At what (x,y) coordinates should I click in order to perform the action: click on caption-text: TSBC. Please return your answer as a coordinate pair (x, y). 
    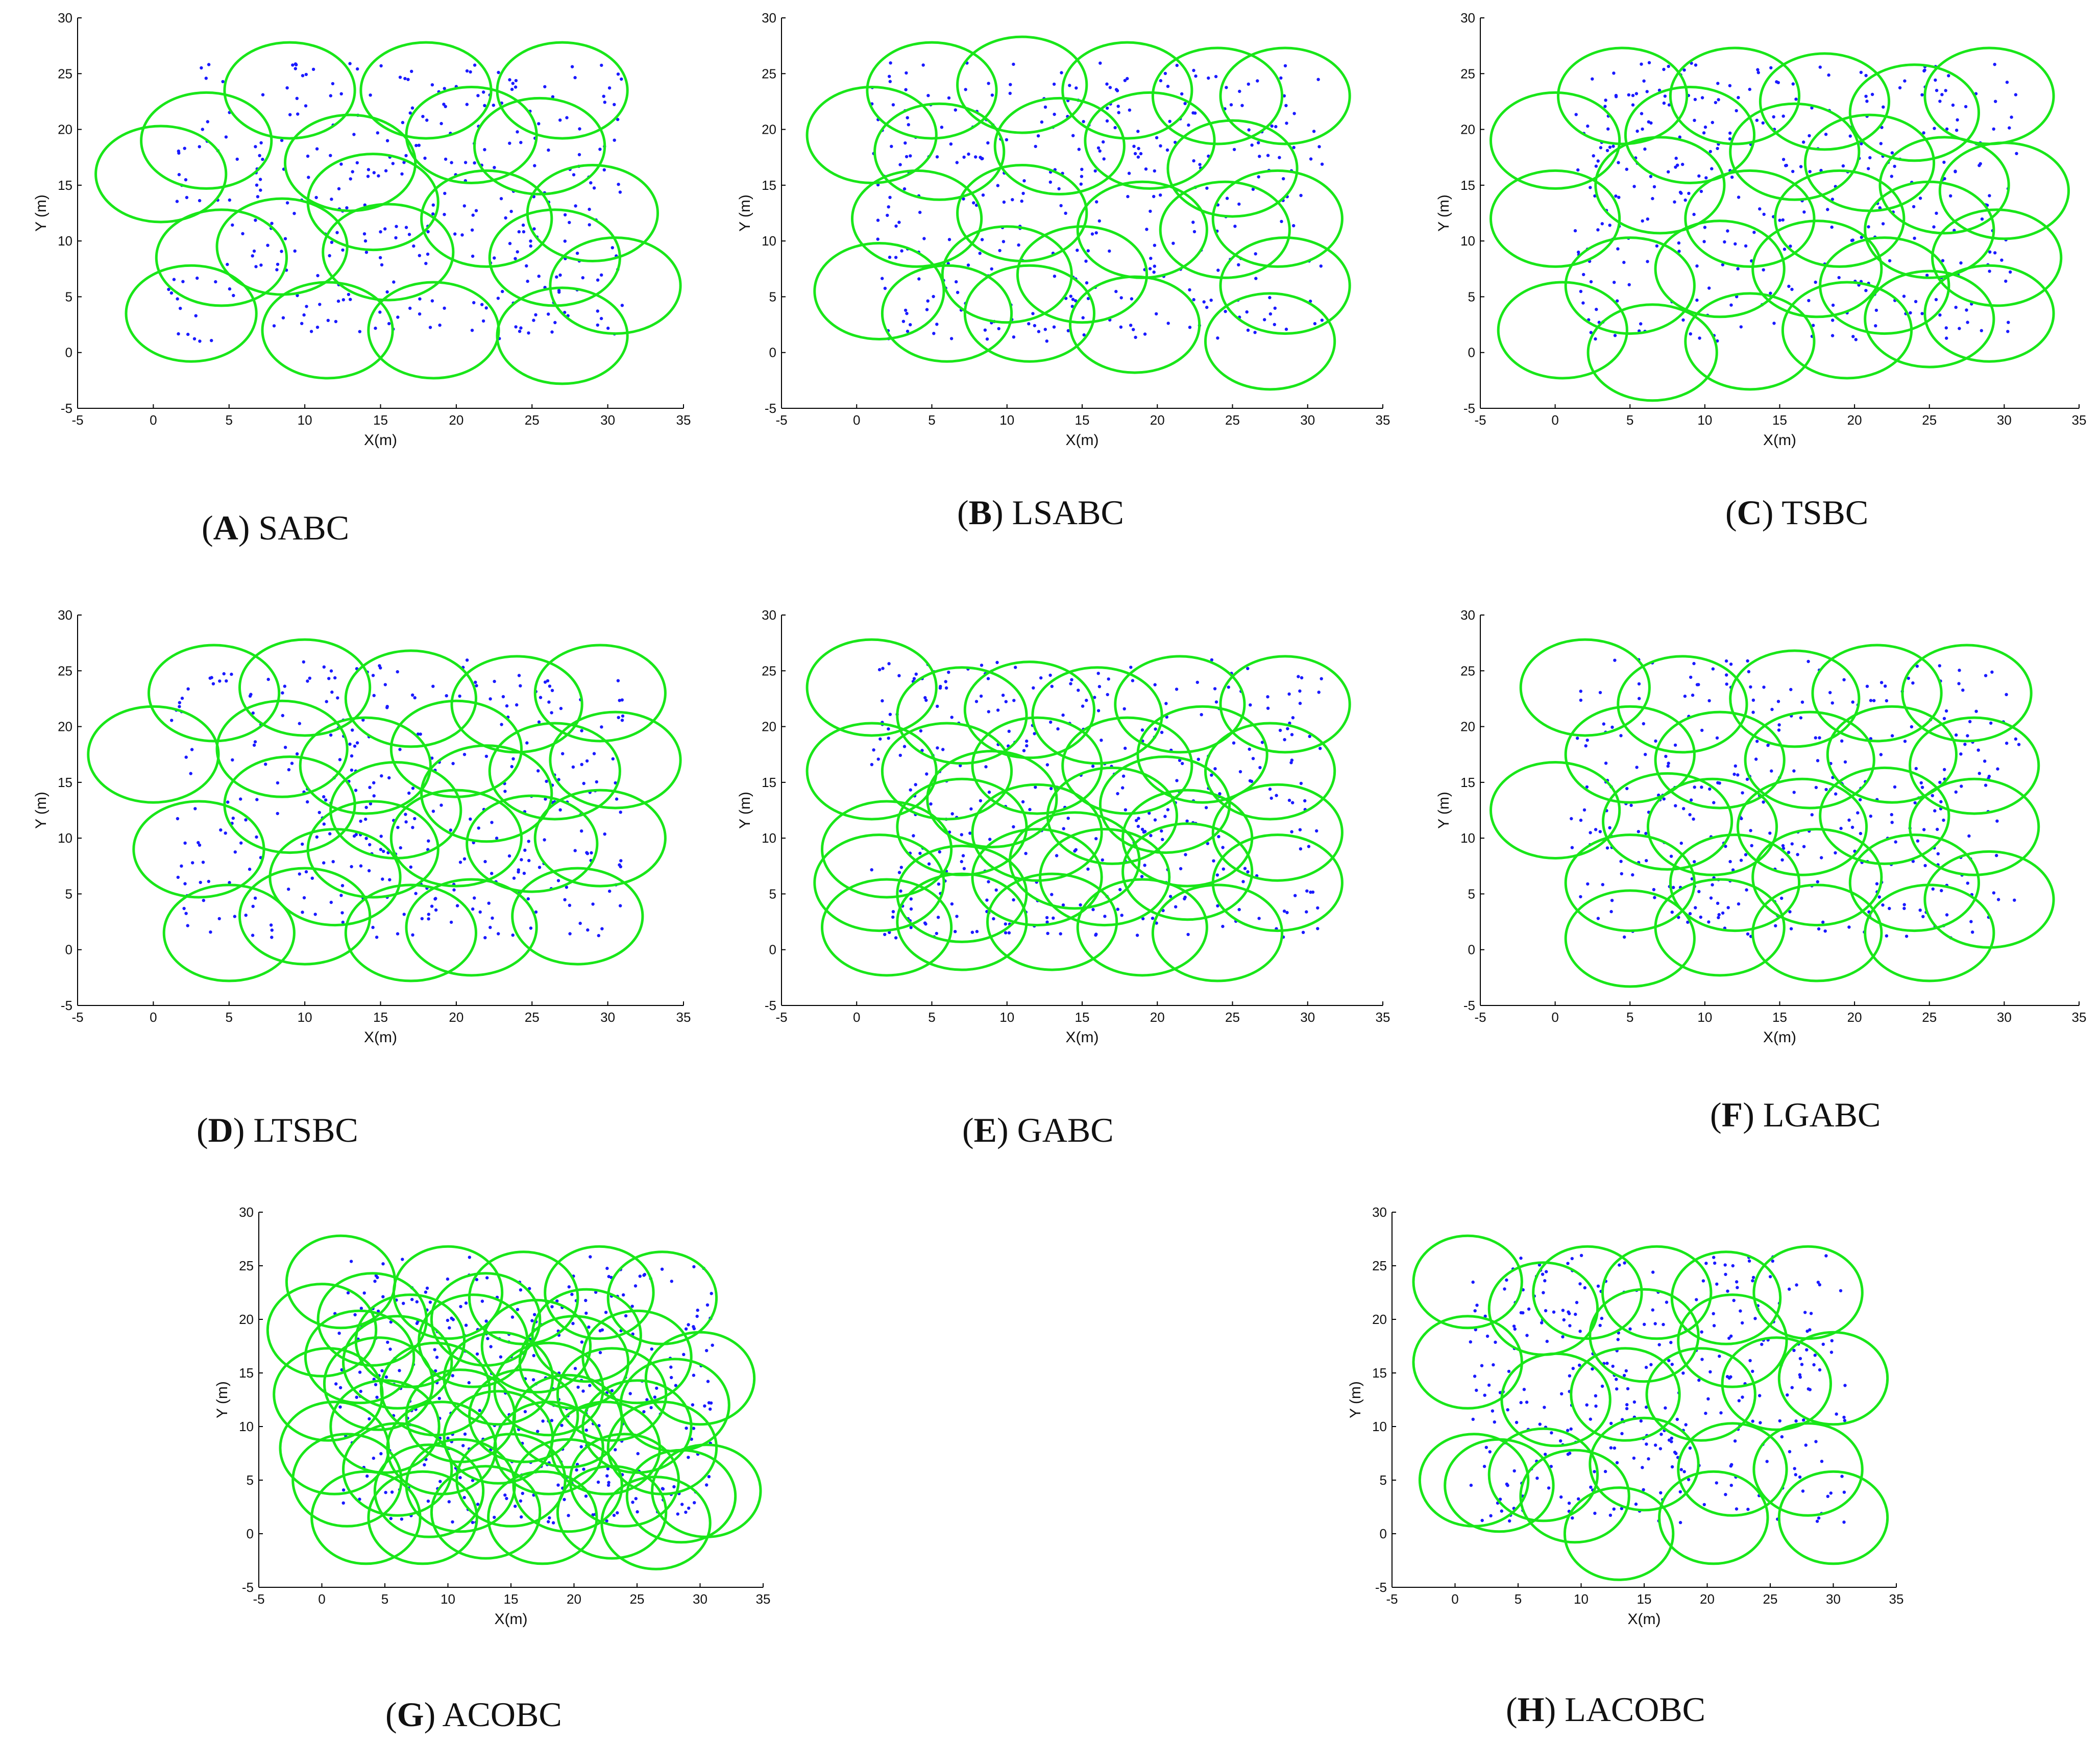
    Looking at the image, I should click on (1825, 512).